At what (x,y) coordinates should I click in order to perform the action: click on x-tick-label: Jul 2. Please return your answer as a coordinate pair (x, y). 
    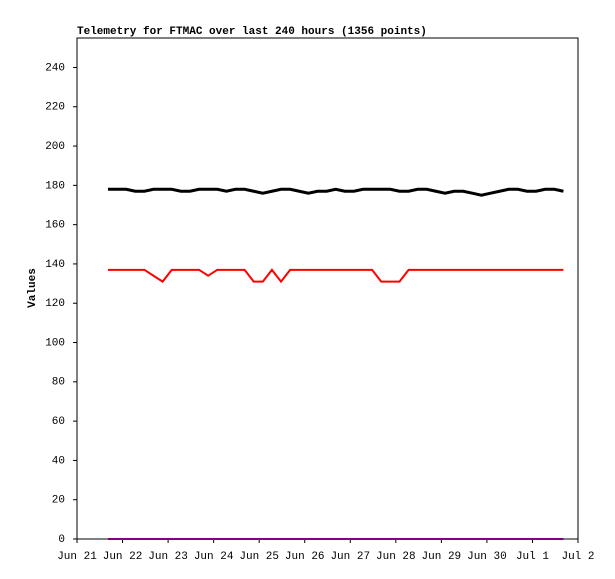
    Looking at the image, I should click on (577, 557).